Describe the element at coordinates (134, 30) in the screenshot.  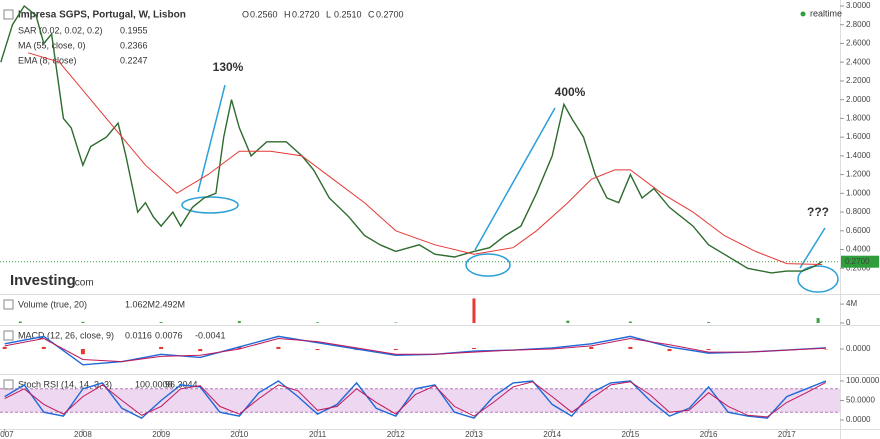
I see `indicator-value: 0.1955` at that location.